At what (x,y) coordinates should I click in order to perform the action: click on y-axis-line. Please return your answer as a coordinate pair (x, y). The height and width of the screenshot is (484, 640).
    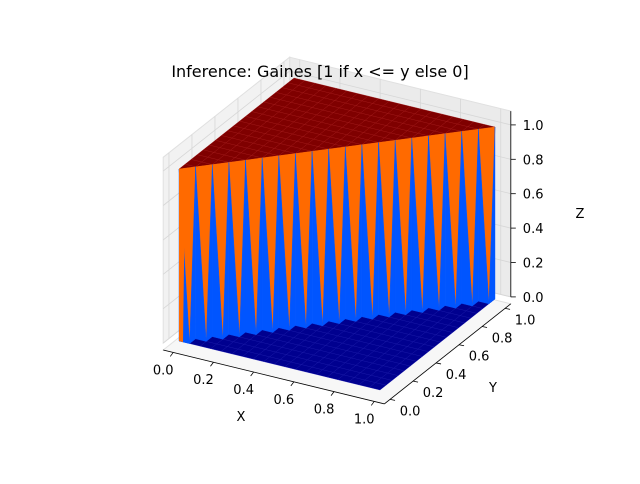
    Looking at the image, I should click on (448, 354).